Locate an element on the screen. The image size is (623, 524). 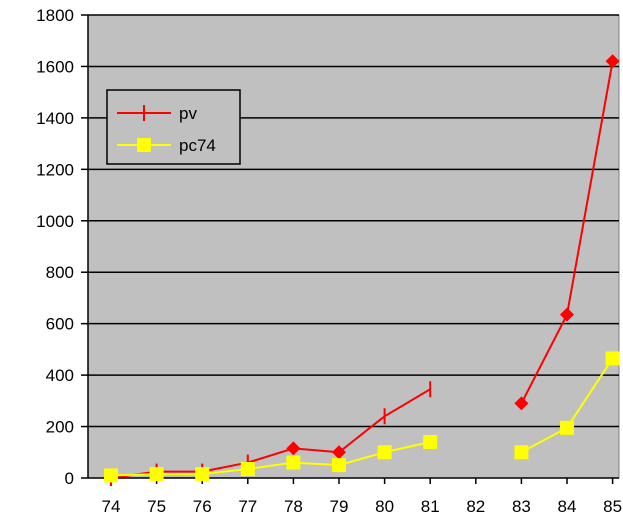
x-tick-label: 75 is located at coordinates (156, 506).